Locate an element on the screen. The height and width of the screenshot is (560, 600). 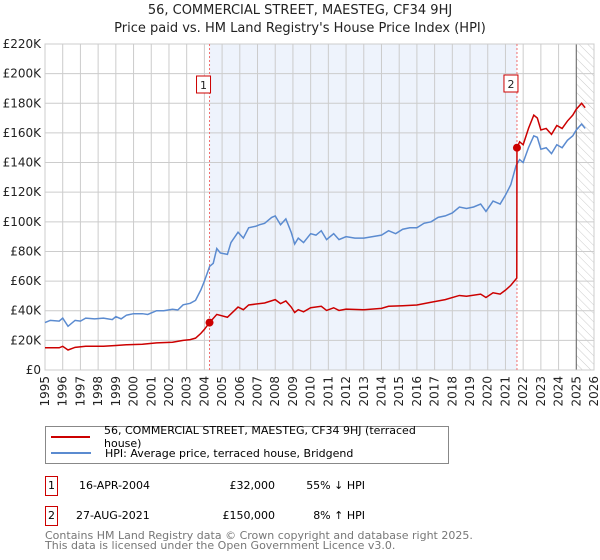
x-tick-label: 1999 is located at coordinates (116, 391).